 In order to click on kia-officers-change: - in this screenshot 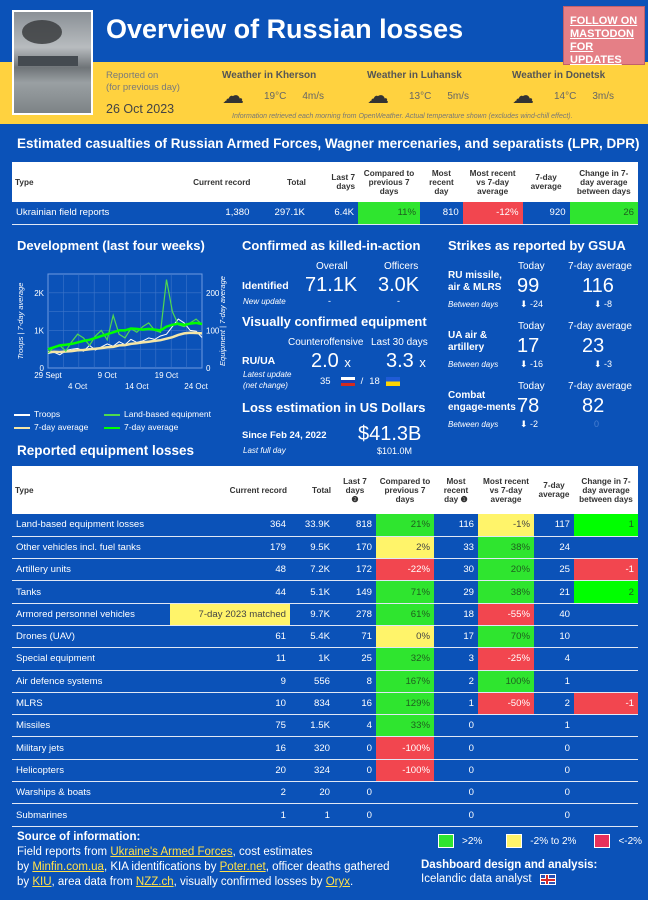, I will do `click(398, 301)`.